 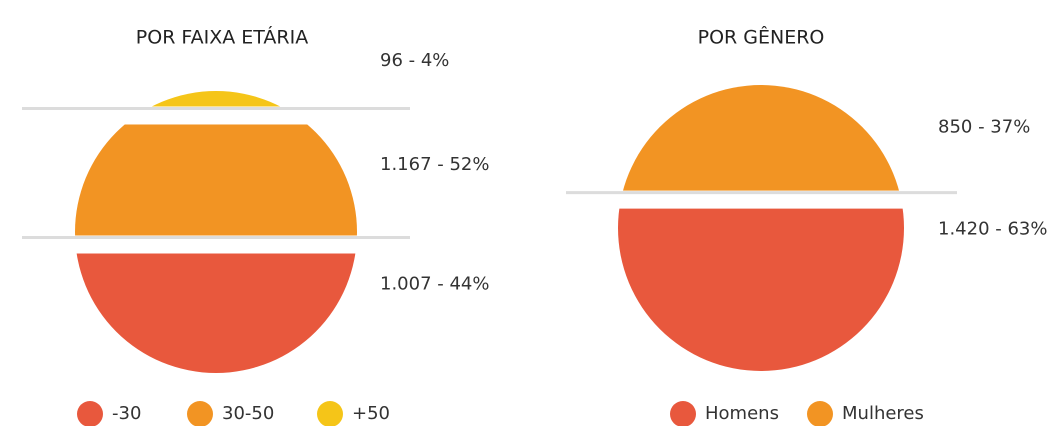 I want to click on value-label: 96 - 4%, so click(x=414, y=60).